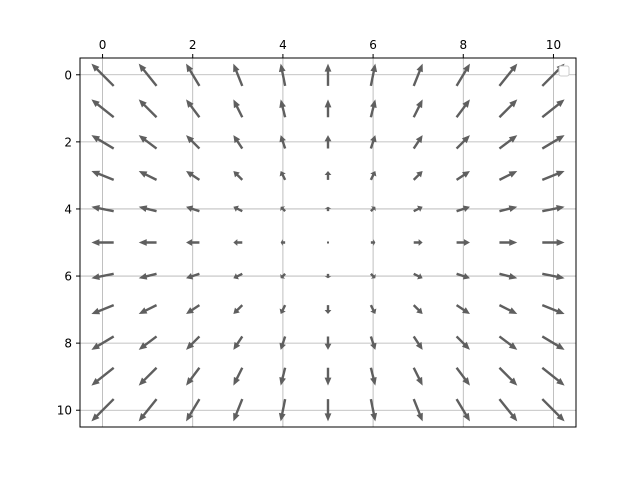 This screenshot has width=640, height=485. What do you see at coordinates (68, 344) in the screenshot?
I see `y-tick-label: 8` at bounding box center [68, 344].